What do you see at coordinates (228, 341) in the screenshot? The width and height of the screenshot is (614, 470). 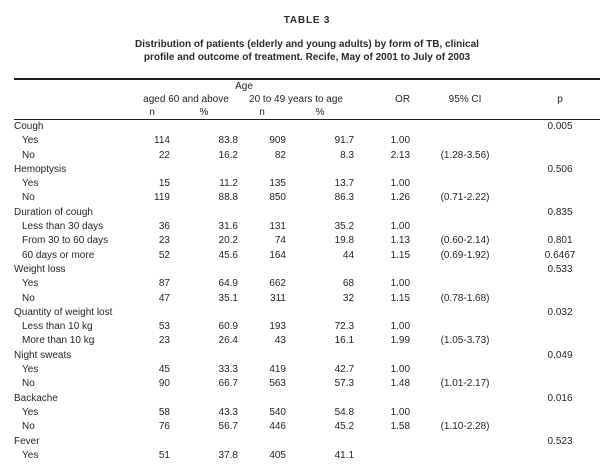 I see `cell-pct-elderly: 26.4` at bounding box center [228, 341].